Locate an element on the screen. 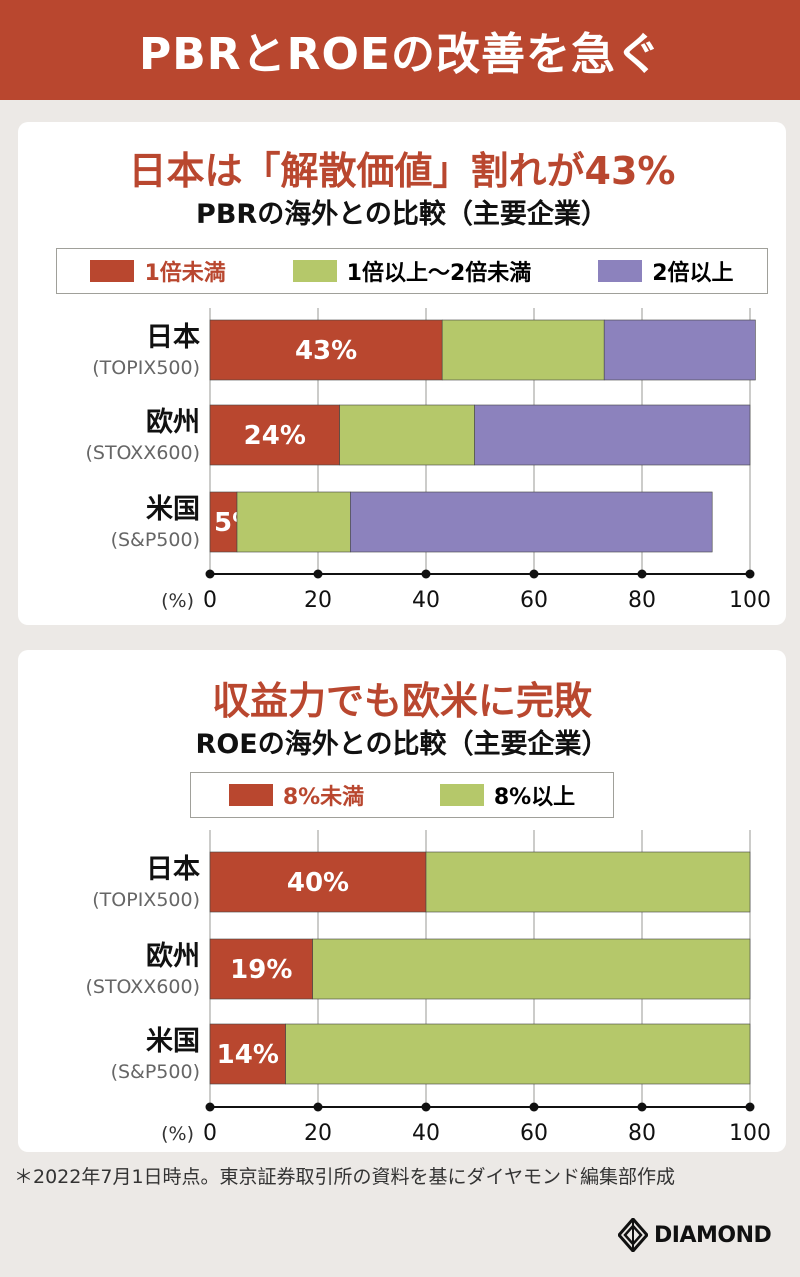  pbr-legend: 1倍未満 1倍以上〜2倍未満 2倍以上 is located at coordinates (412, 271).